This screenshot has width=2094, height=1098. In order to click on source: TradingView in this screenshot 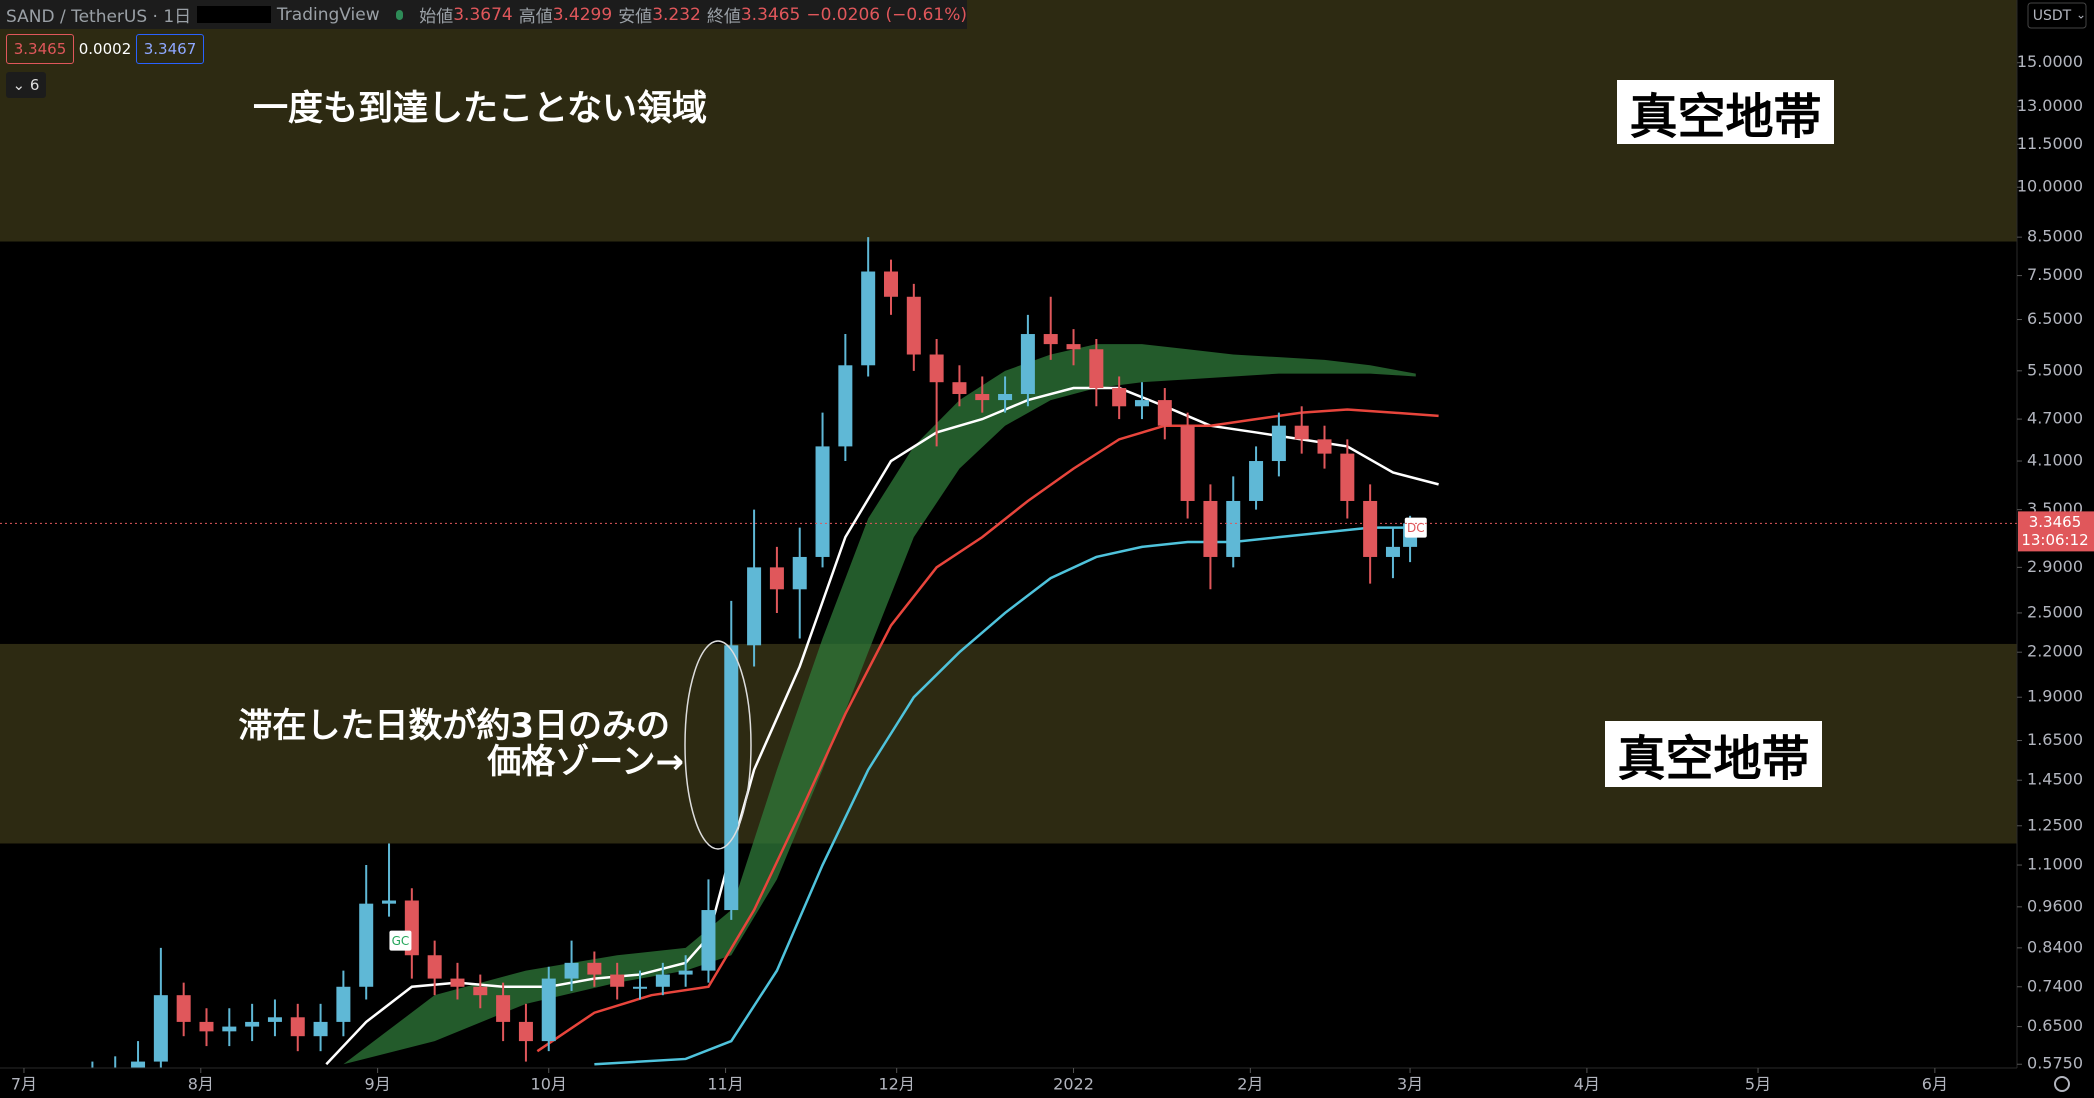, I will do `click(328, 14)`.